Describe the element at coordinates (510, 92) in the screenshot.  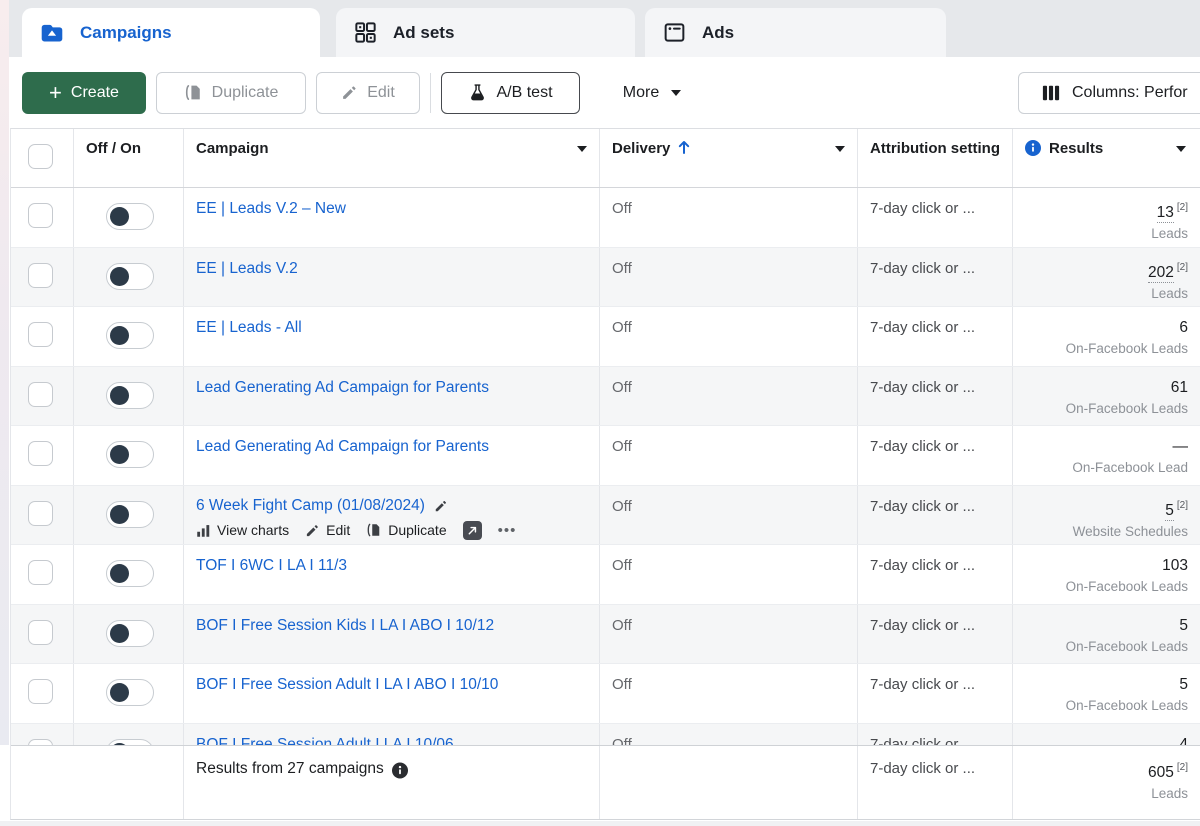
I see `ab-test-button: A/B test` at that location.